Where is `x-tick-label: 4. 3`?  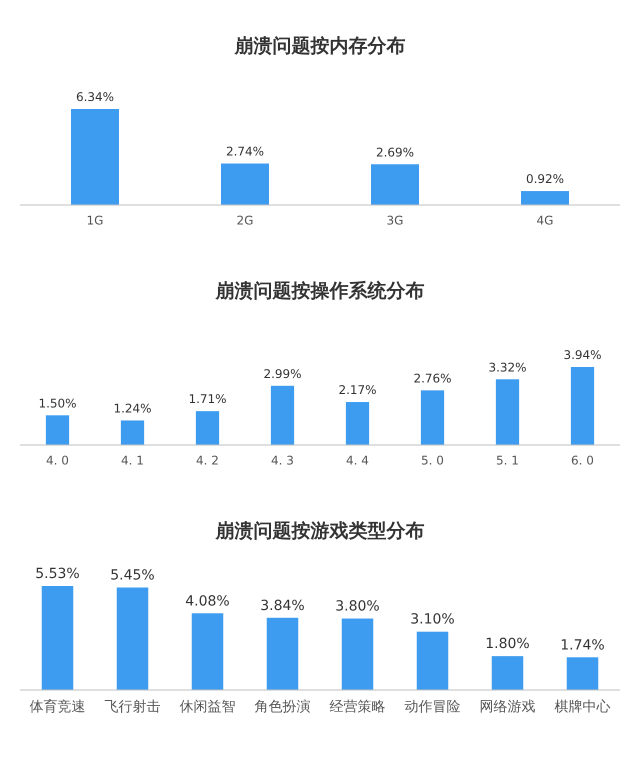
x-tick-label: 4. 3 is located at coordinates (282, 461).